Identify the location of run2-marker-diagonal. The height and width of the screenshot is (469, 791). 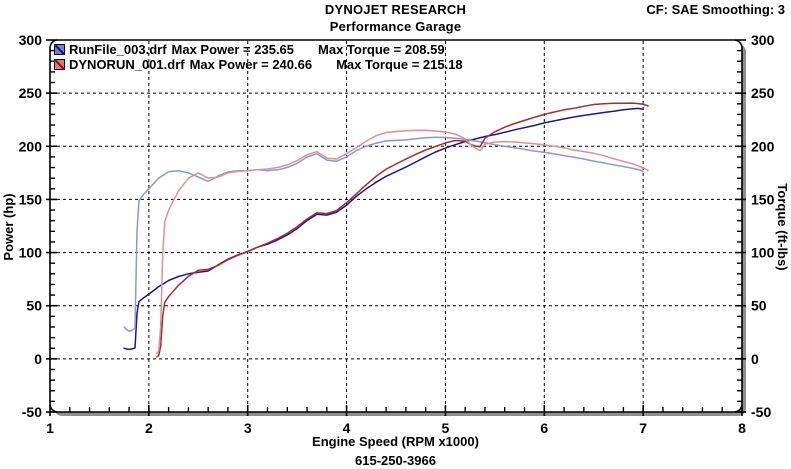
(59, 64).